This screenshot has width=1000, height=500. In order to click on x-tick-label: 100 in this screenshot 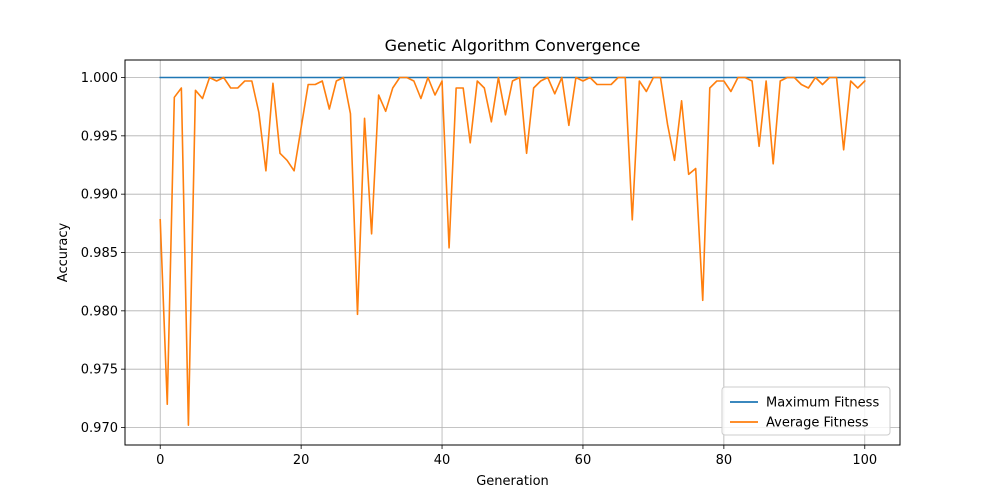, I will do `click(864, 460)`.